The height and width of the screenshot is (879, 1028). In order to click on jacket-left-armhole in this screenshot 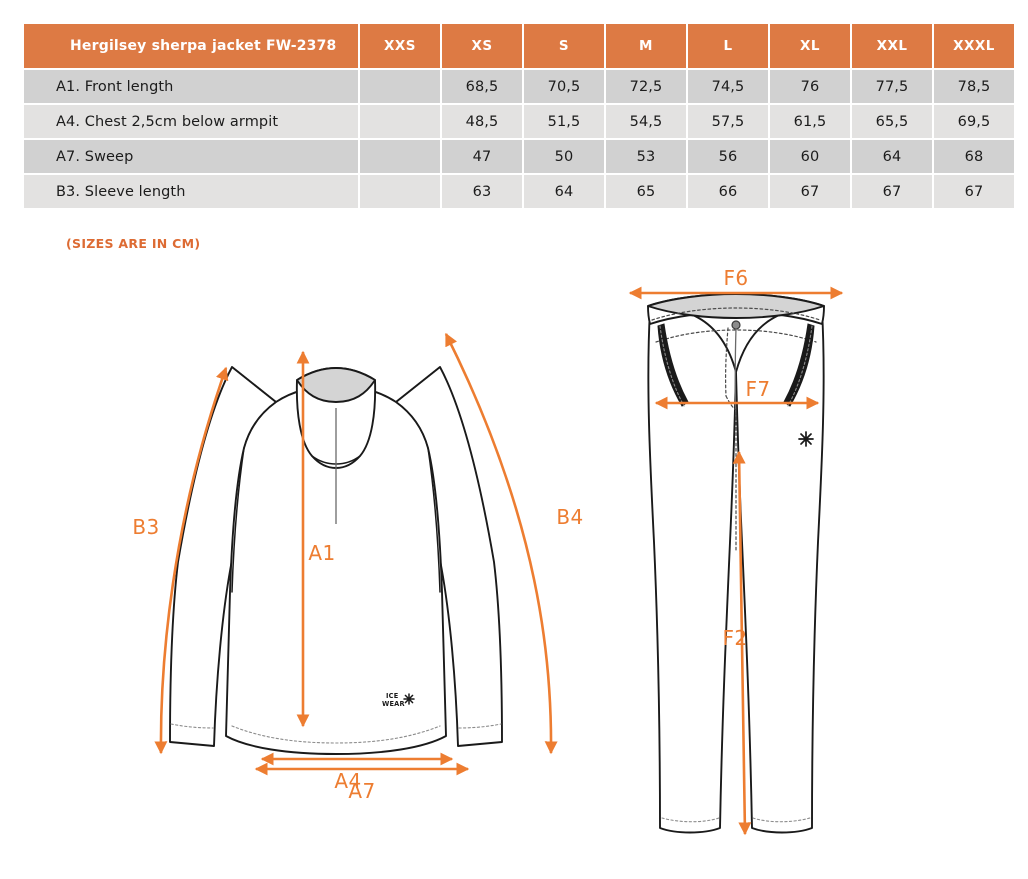, I will do `click(260, 425)`.